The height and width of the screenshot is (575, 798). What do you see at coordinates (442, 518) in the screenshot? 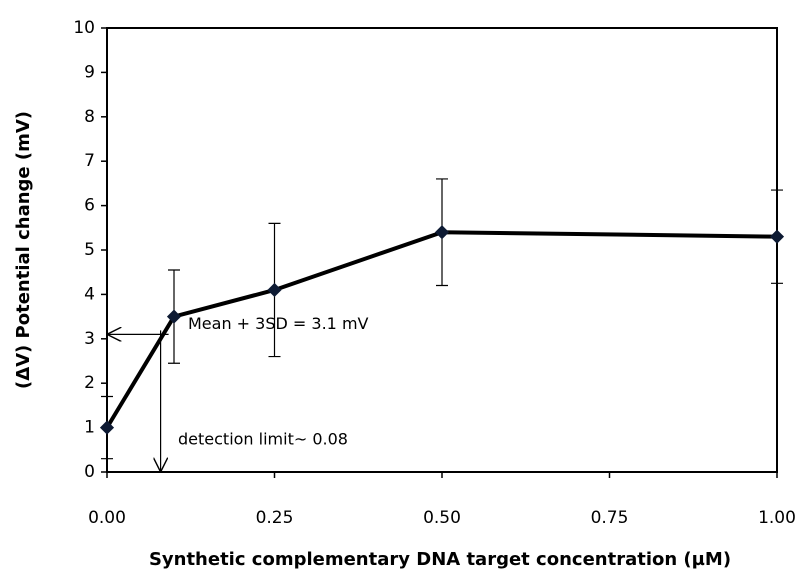
I see `x-tick-label: 0.50` at bounding box center [442, 518].